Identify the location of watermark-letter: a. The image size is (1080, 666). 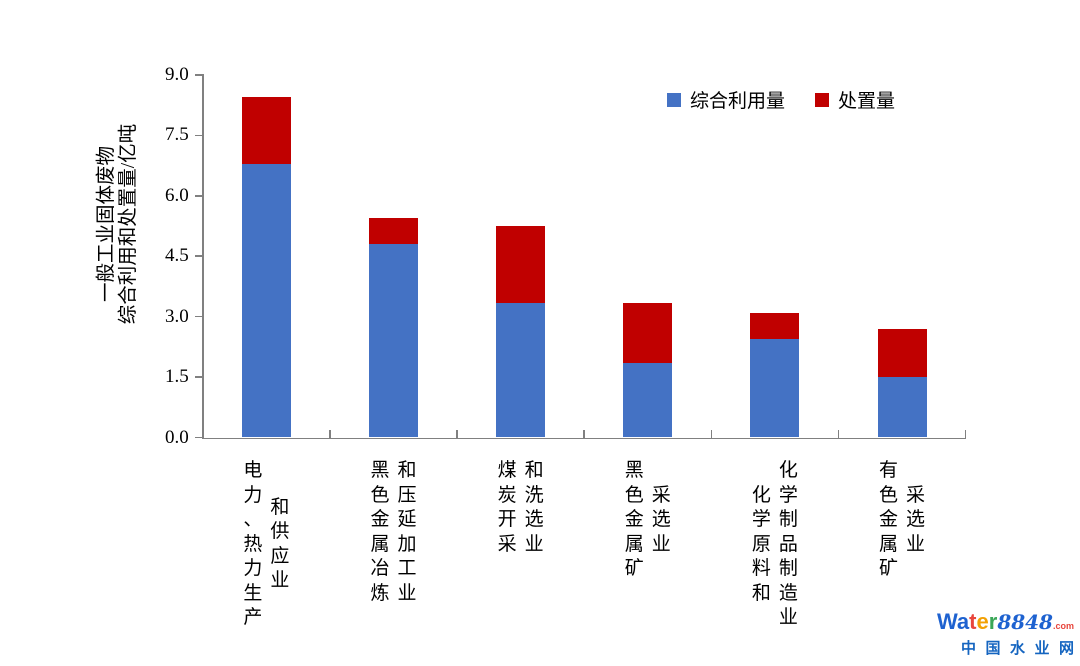
(963, 621).